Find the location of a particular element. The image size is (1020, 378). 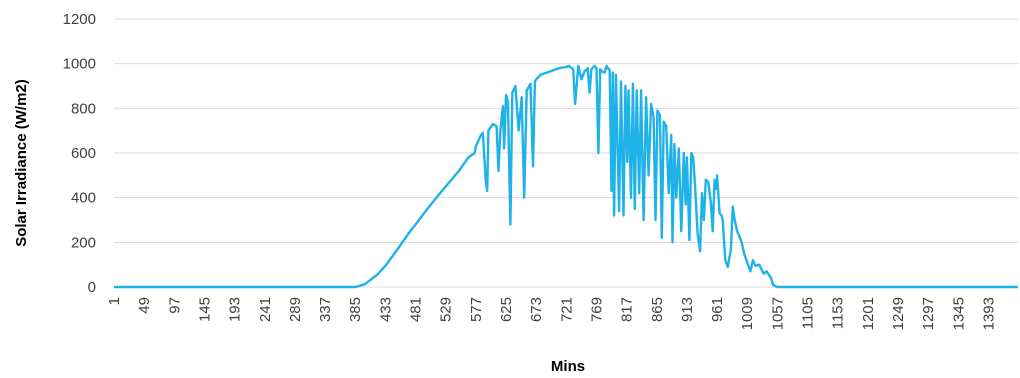

x-tick-label: 865 is located at coordinates (657, 309).